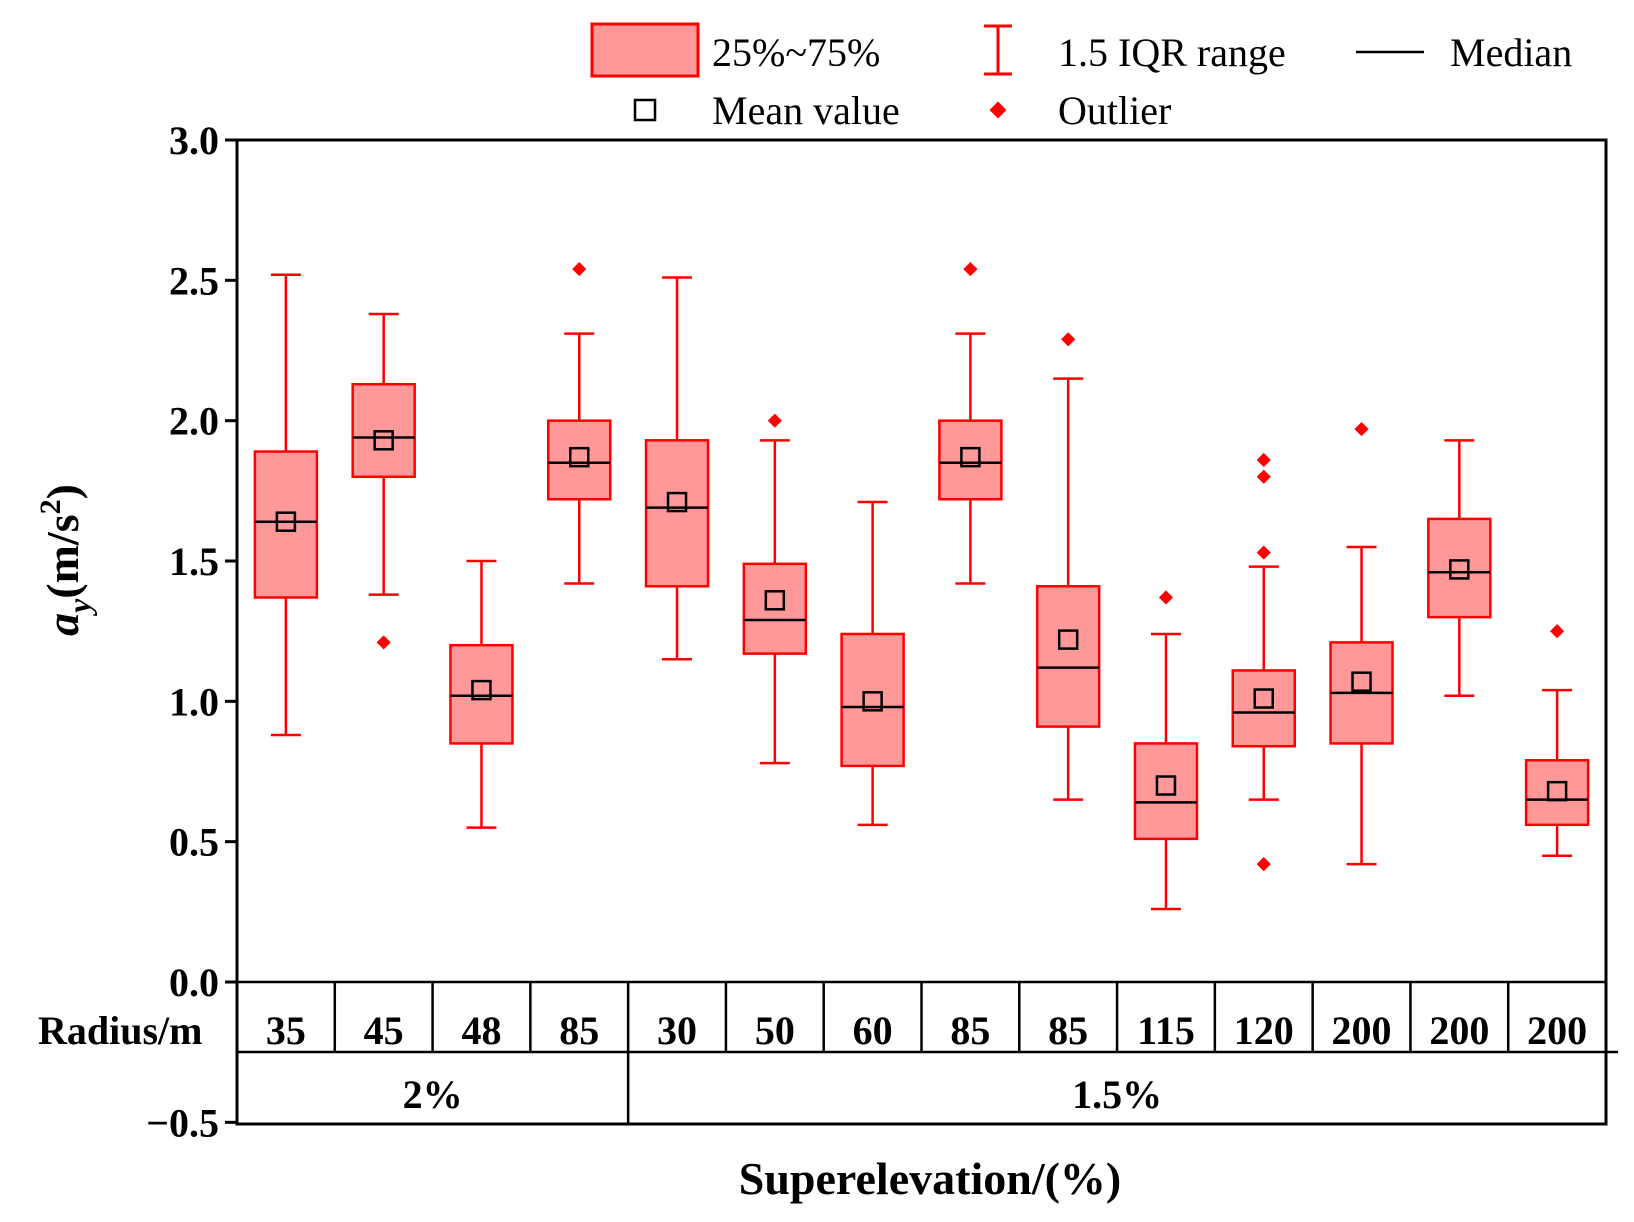  Describe the element at coordinates (286, 1030) in the screenshot. I see `radius-label: 35` at that location.